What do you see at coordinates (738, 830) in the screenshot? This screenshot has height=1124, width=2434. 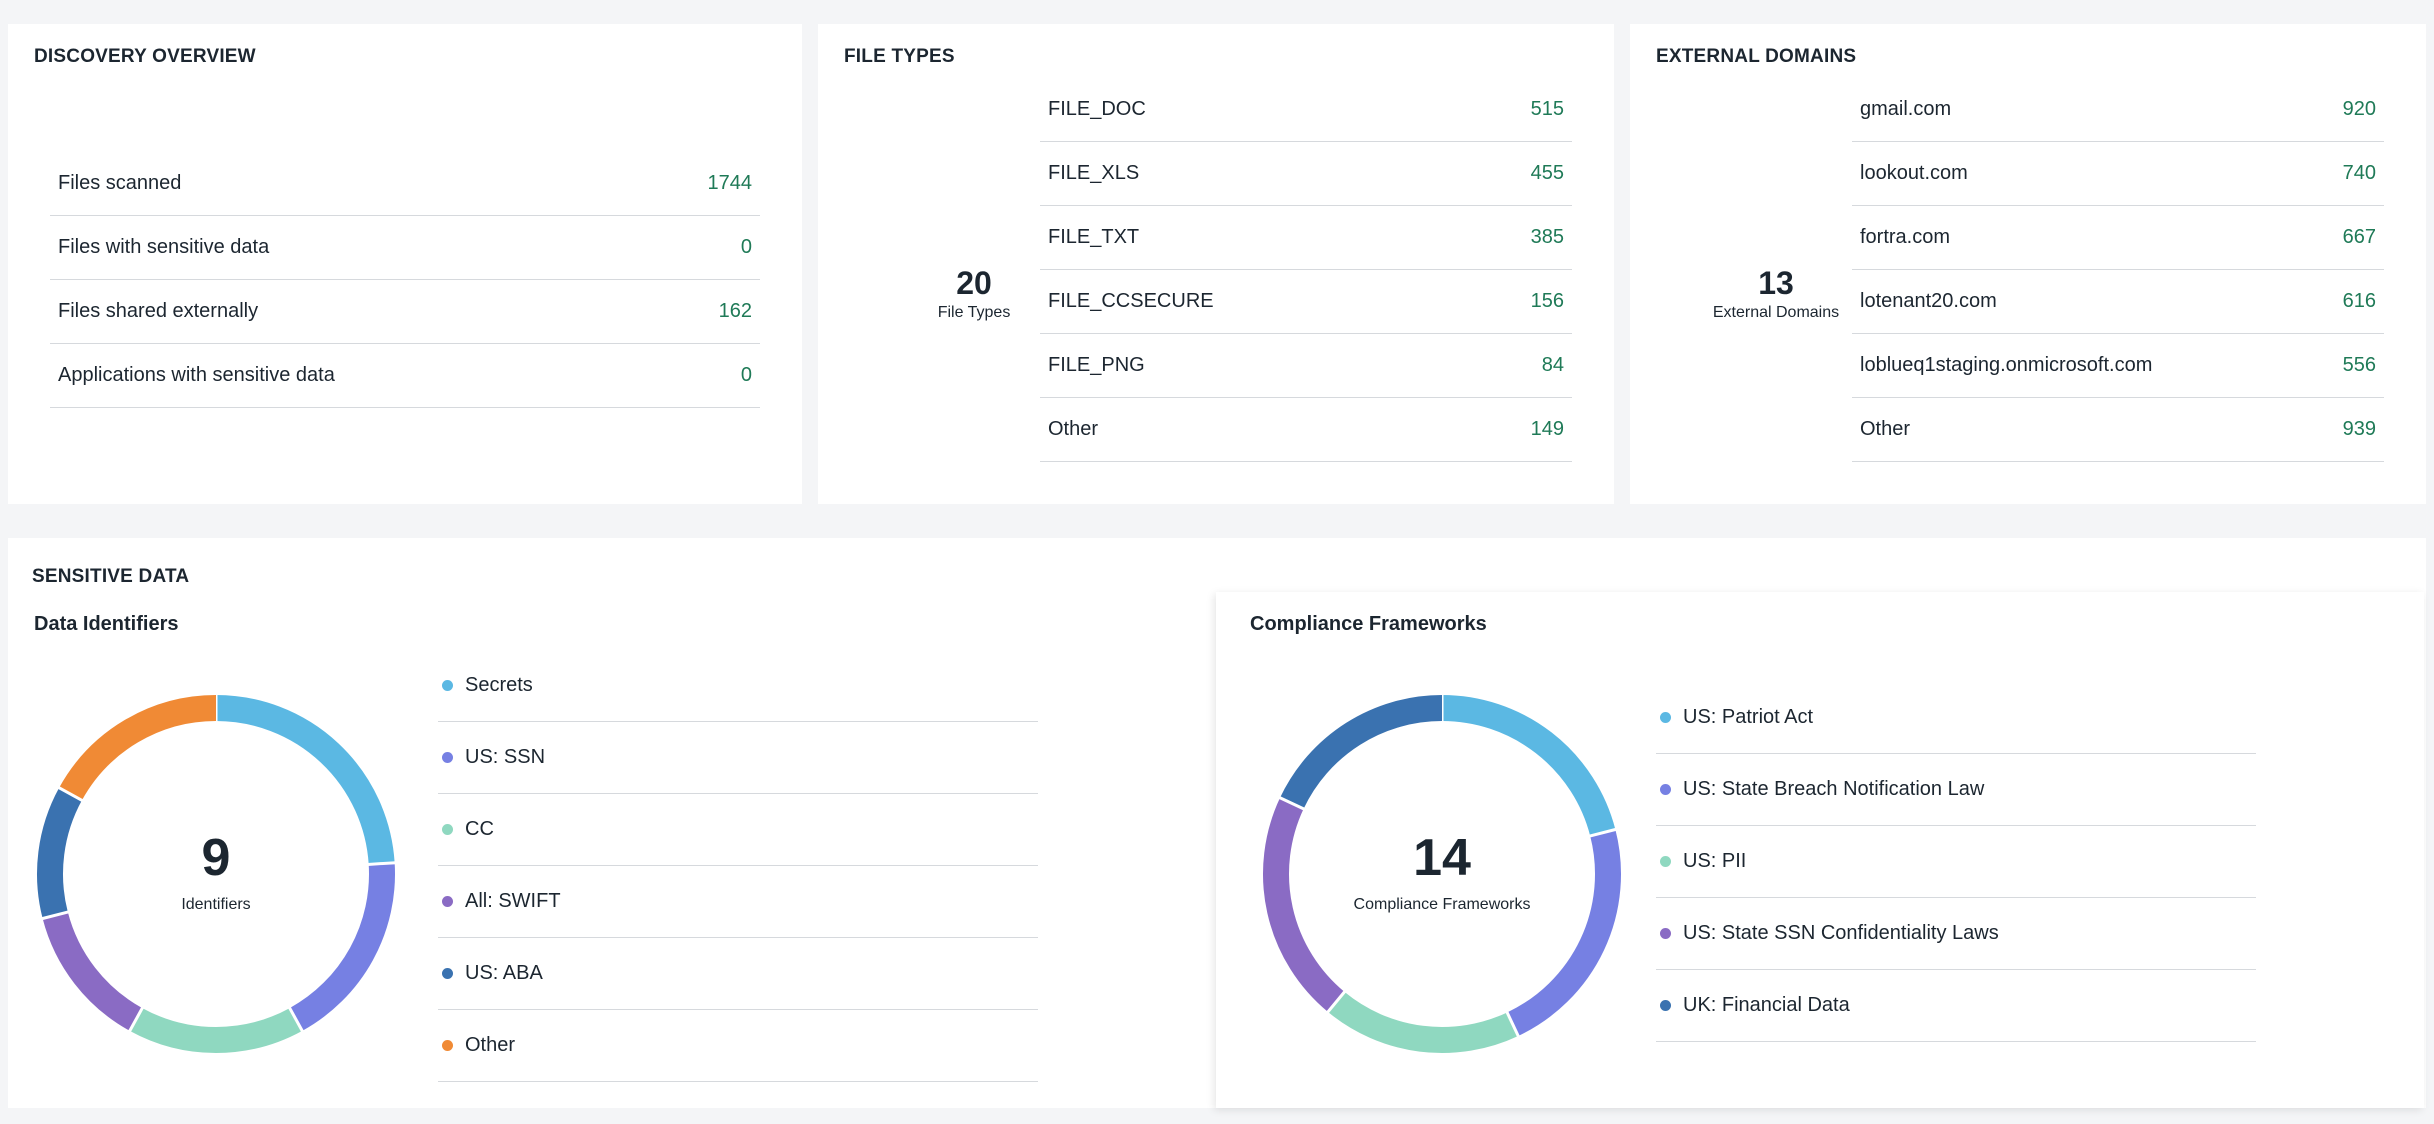 I see `legend-item: CC` at bounding box center [738, 830].